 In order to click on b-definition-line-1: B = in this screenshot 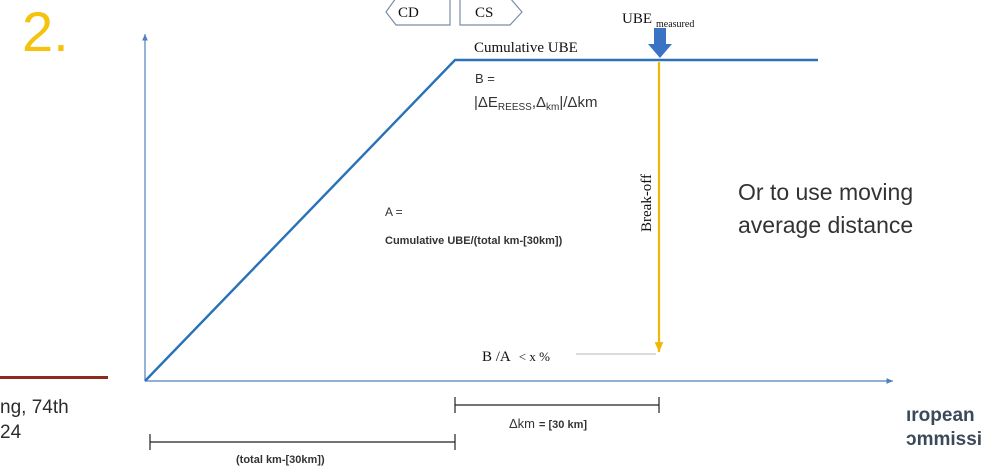, I will do `click(485, 78)`.